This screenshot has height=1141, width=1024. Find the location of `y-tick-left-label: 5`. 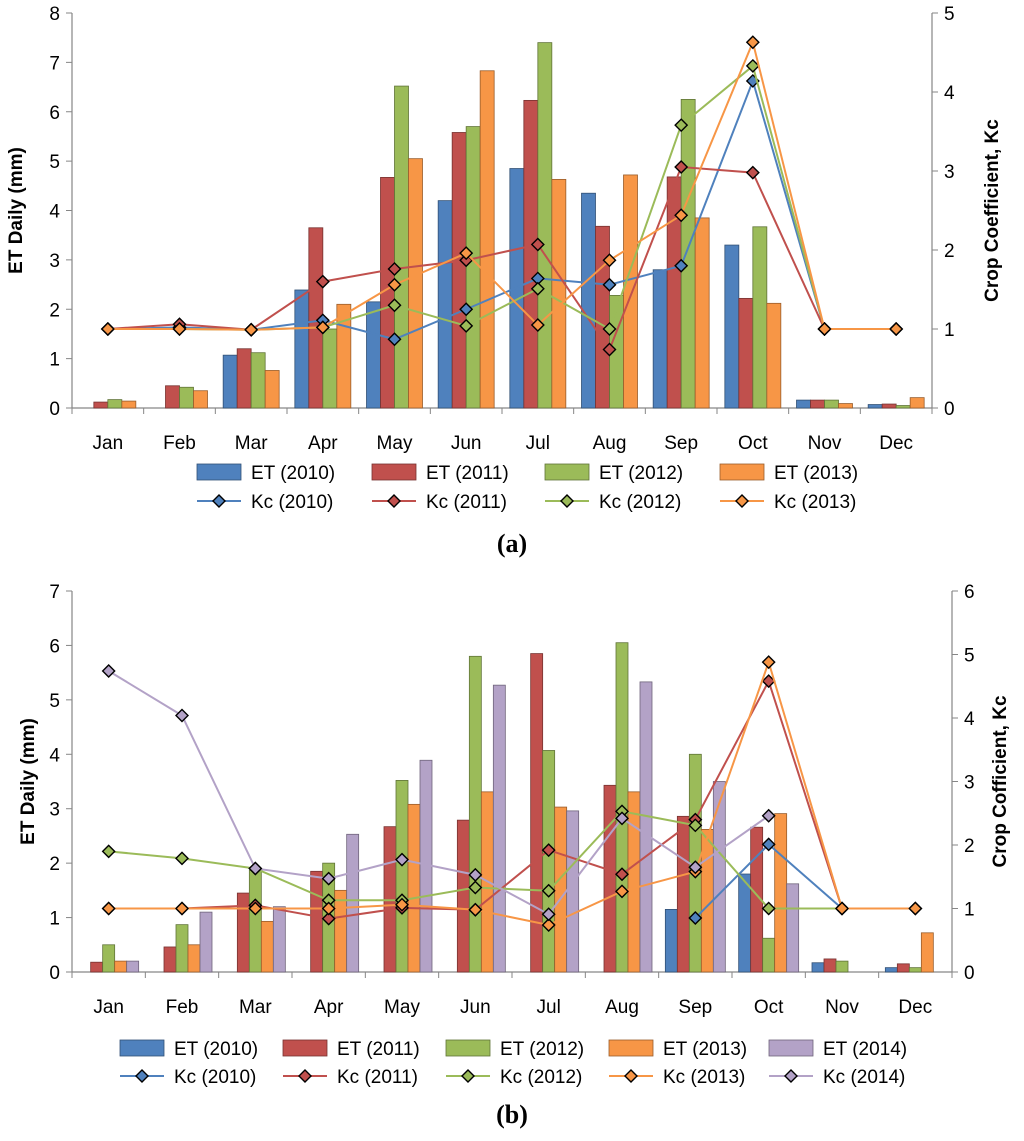

y-tick-left-label: 5 is located at coordinates (54, 701).